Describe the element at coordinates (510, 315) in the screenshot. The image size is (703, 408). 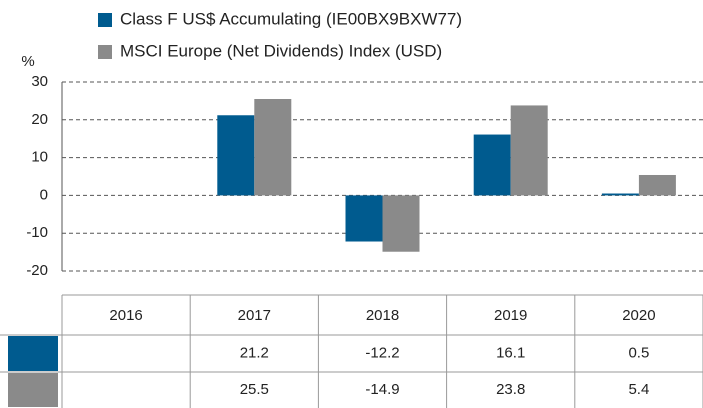
I see `x-tick-label: 2019` at that location.